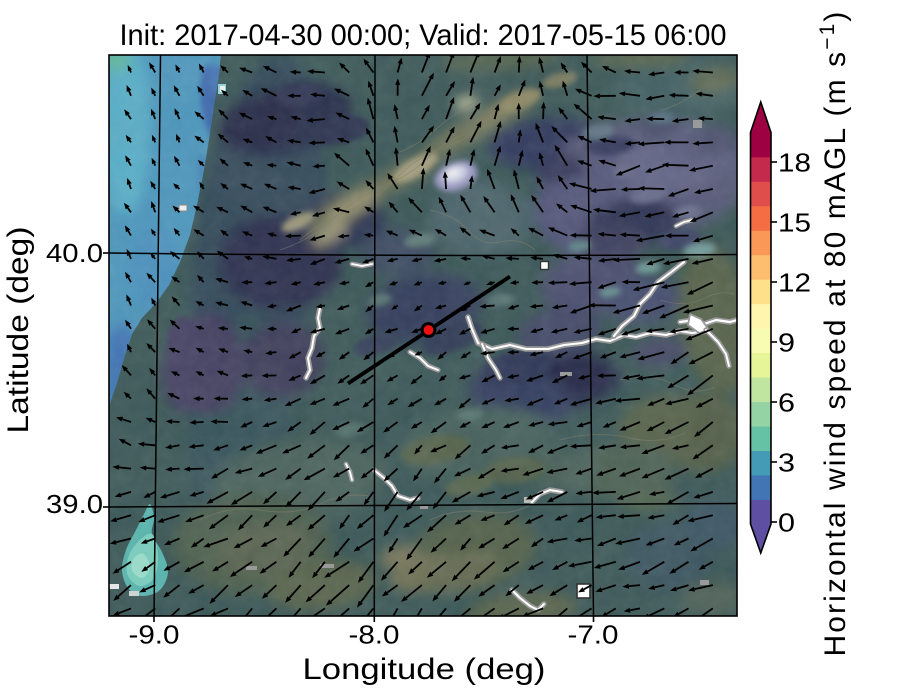 This screenshot has height=700, width=900. Describe the element at coordinates (74, 253) in the screenshot. I see `svg-text: 40.0` at that location.